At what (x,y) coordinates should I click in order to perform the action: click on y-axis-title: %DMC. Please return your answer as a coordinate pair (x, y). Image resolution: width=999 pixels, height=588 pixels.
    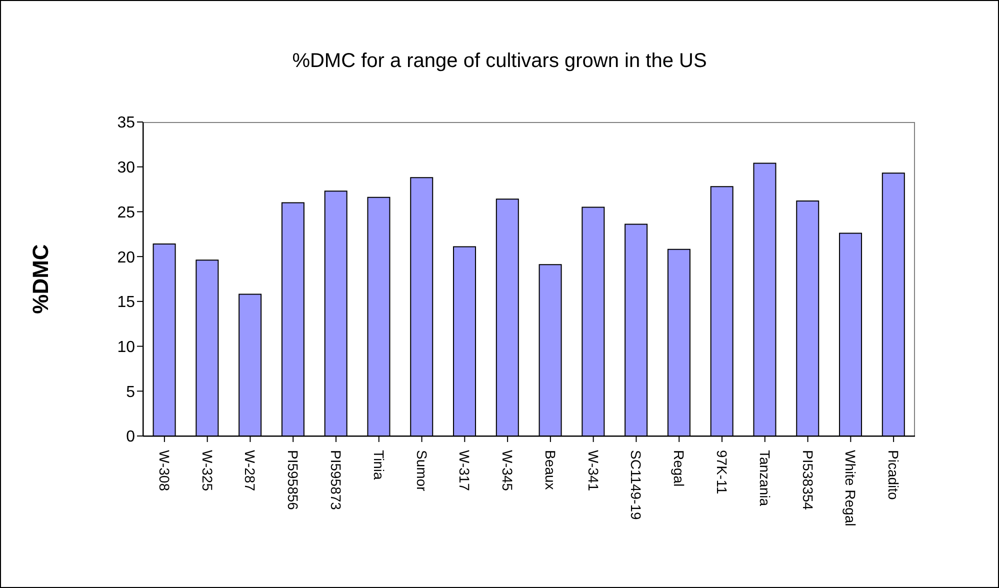
    Looking at the image, I should click on (40, 279).